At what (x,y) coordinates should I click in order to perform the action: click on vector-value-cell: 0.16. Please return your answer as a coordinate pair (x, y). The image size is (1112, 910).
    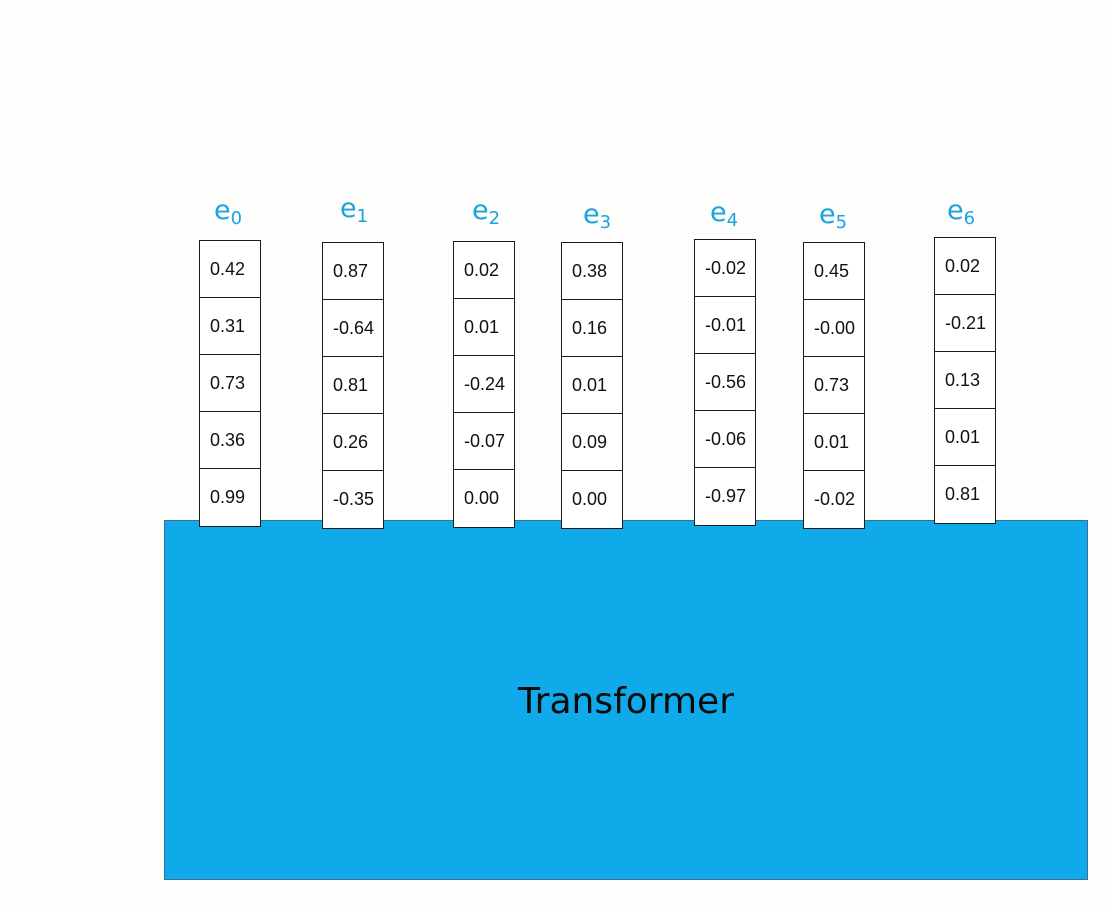
    Looking at the image, I should click on (592, 328).